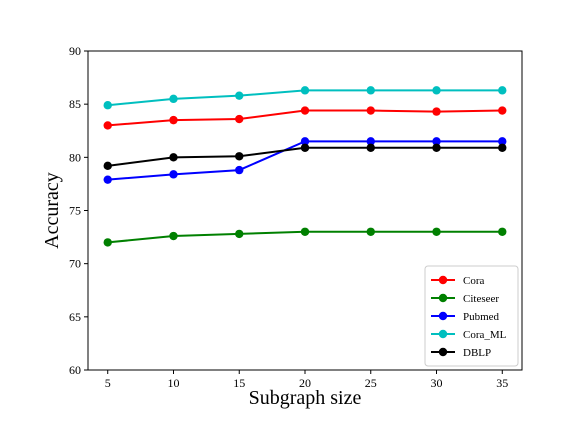 This screenshot has width=581, height=435. I want to click on x-axis-label: Subgraph size, so click(305, 398).